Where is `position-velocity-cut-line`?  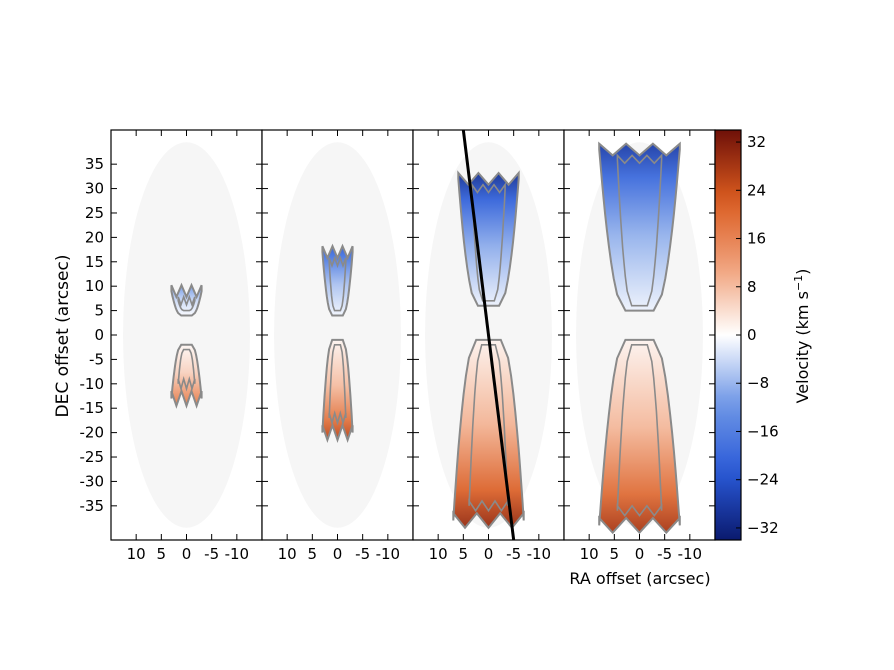
position-velocity-cut-line is located at coordinates (488, 335).